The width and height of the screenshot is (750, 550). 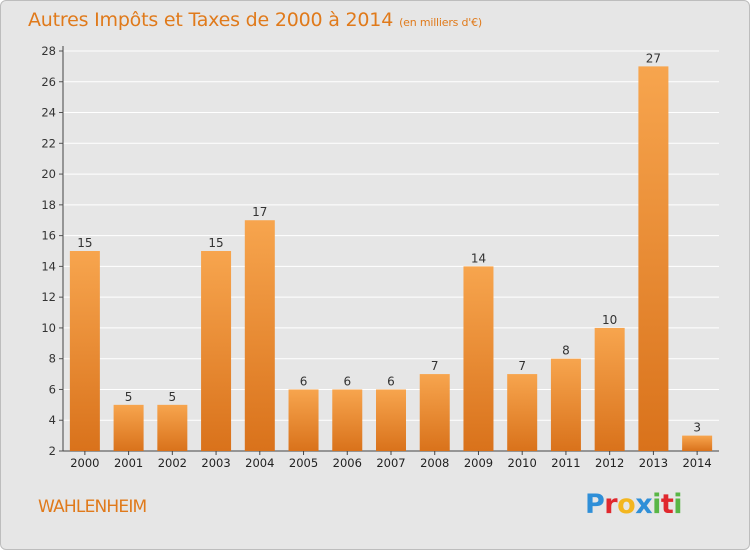 I want to click on bar-2004, so click(x=259, y=335).